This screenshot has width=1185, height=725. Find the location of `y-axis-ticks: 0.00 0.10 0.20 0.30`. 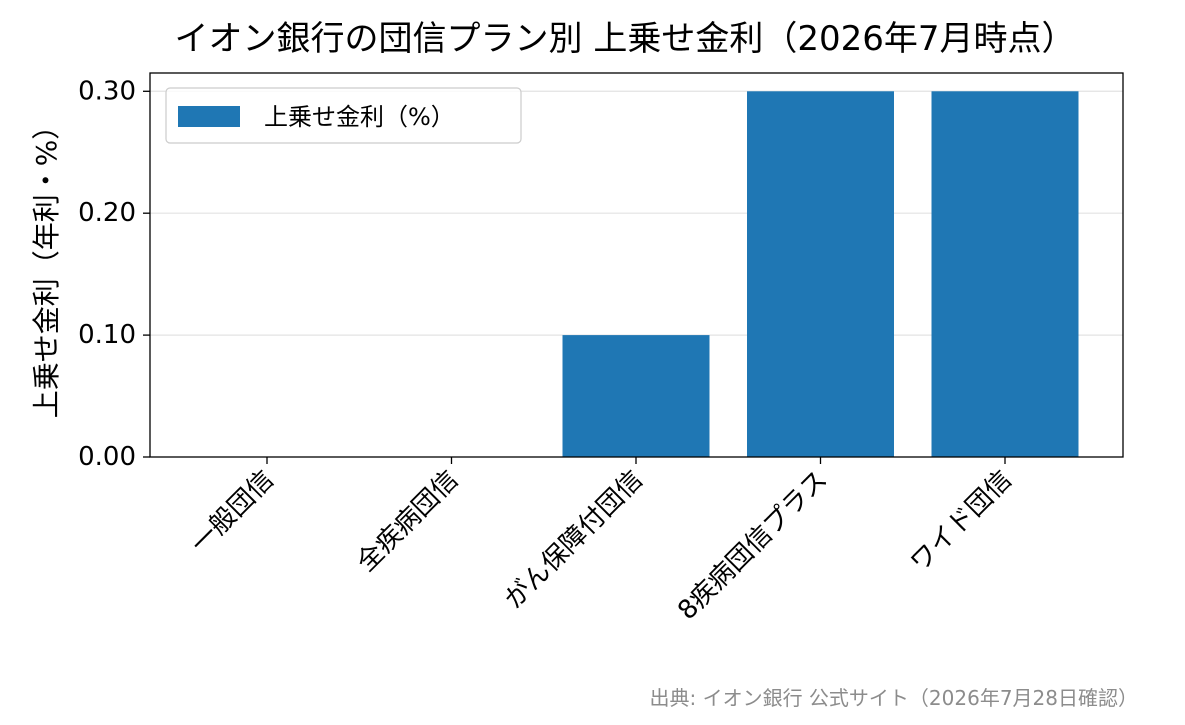

y-axis-ticks: 0.00 0.10 0.20 0.30 is located at coordinates (114, 274).